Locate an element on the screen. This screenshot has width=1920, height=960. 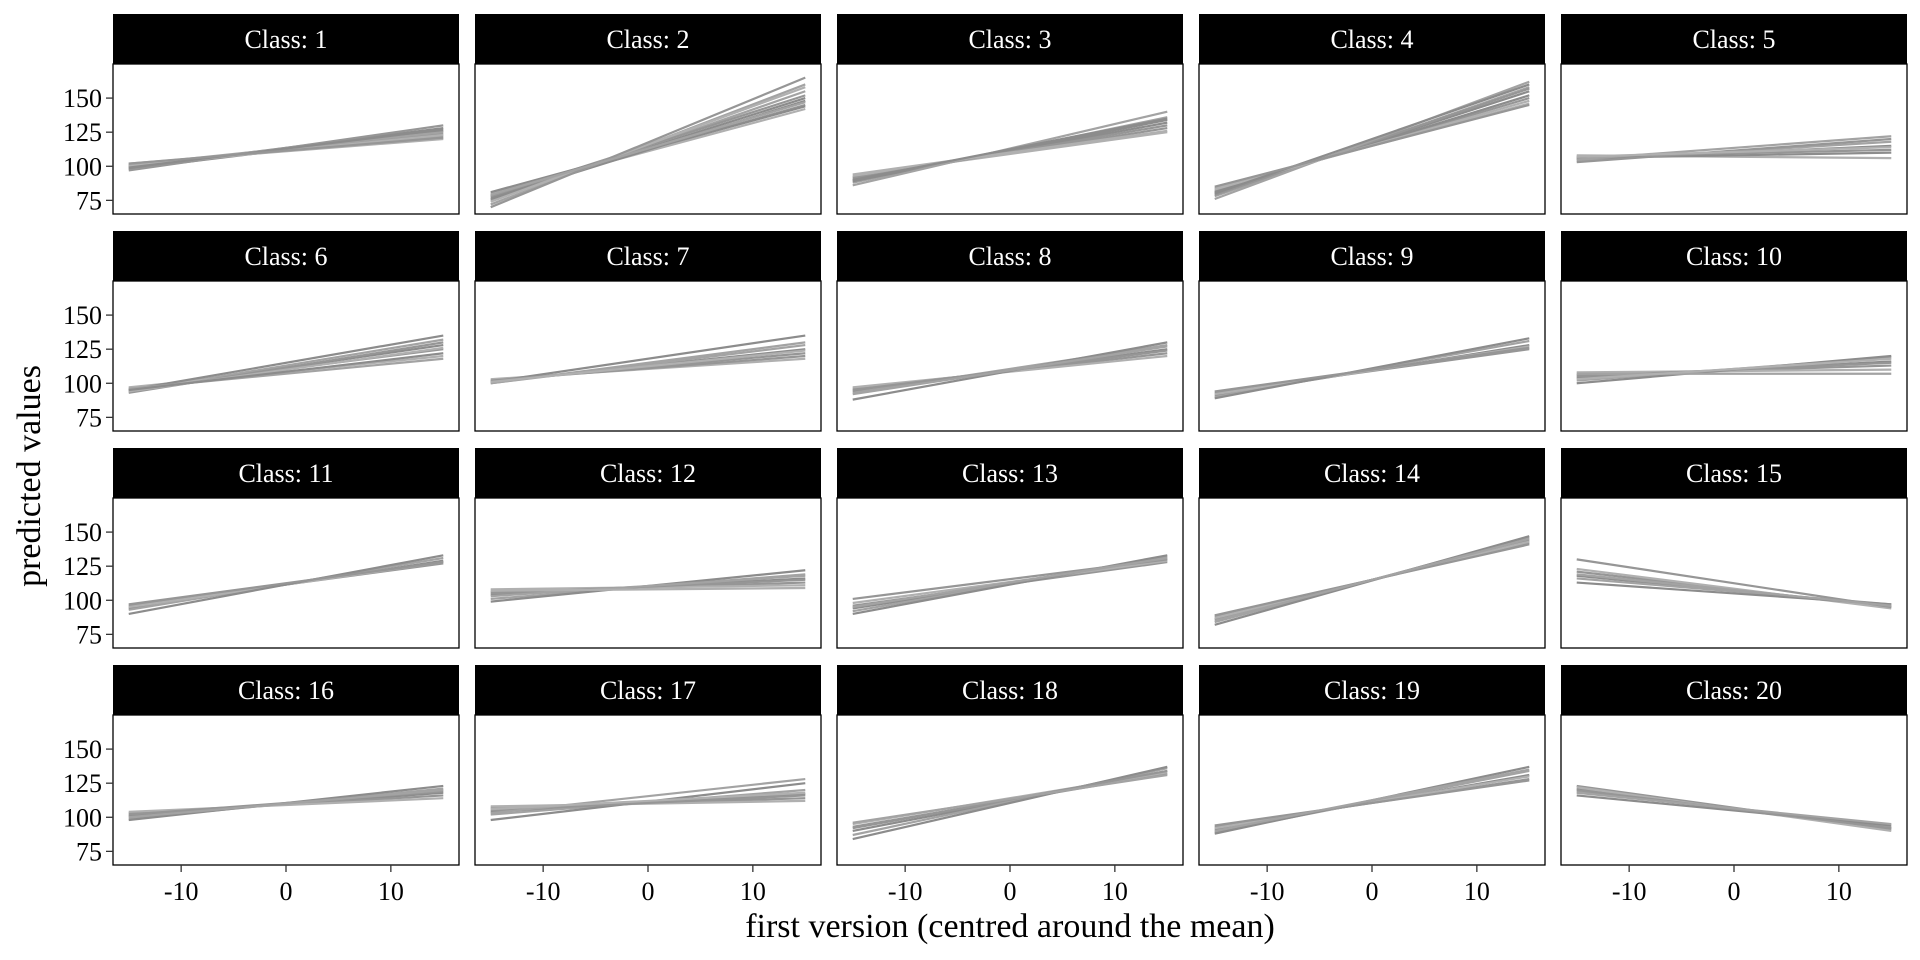
facet-strip-label: Class: 17 is located at coordinates (648, 690).